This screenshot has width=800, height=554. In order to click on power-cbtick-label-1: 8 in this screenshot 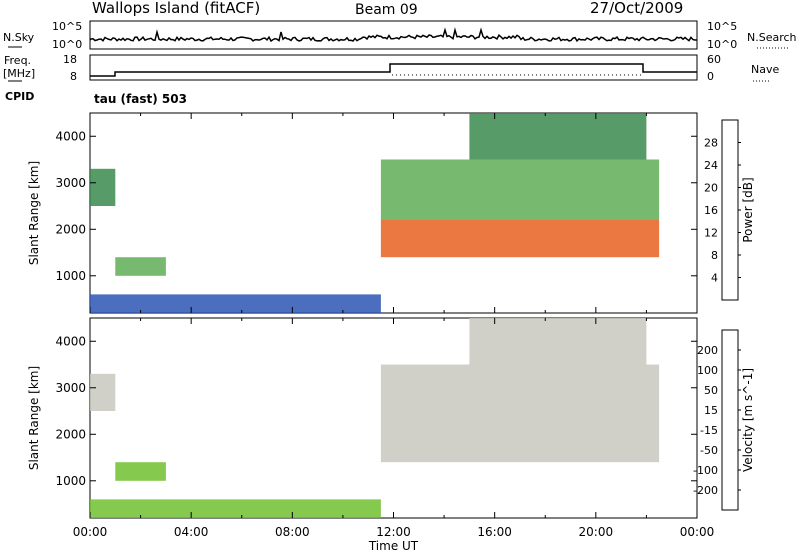, I will do `click(714, 255)`.